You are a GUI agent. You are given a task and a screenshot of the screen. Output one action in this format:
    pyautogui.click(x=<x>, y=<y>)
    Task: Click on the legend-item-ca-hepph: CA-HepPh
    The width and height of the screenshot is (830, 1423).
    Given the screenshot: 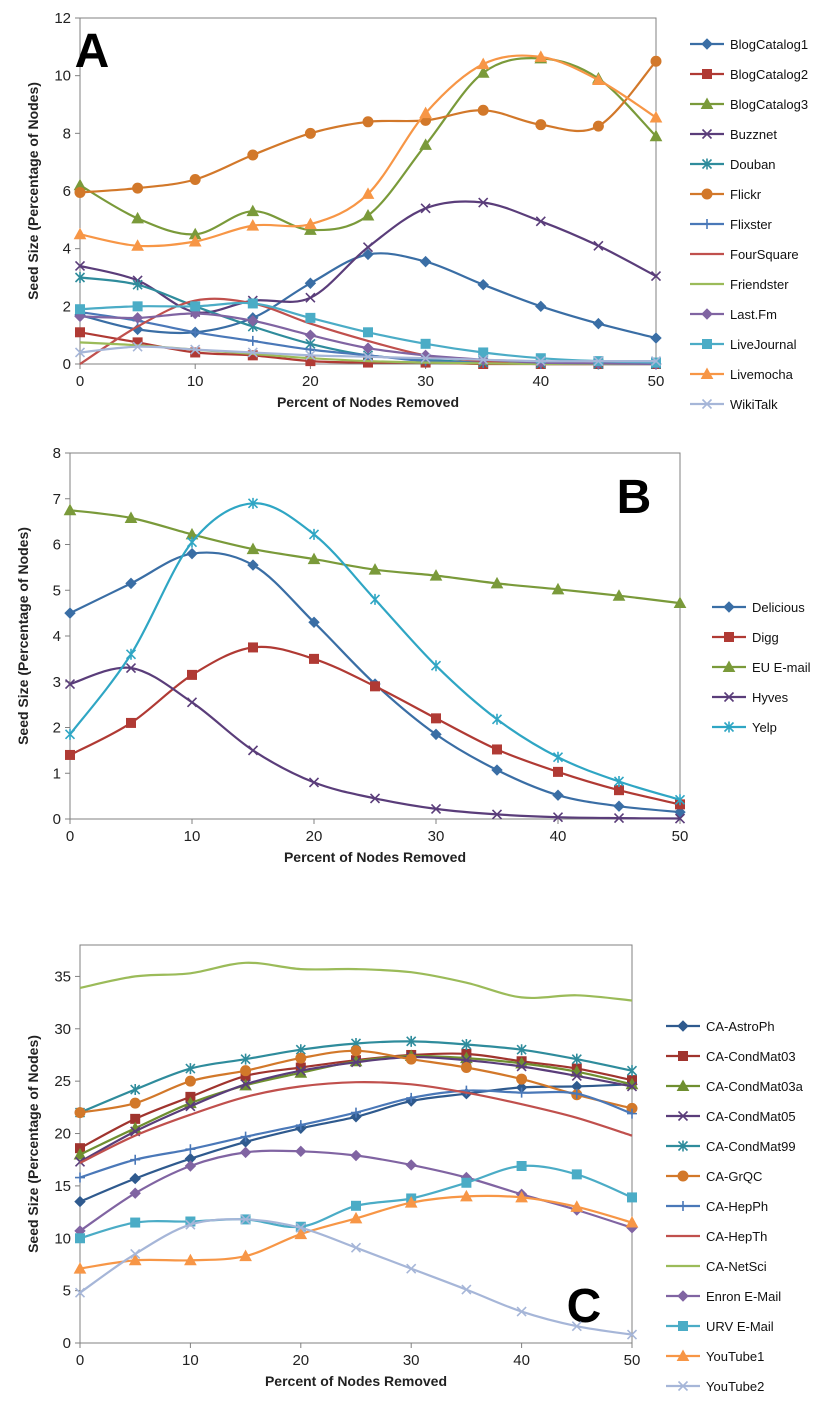 What is the action you would take?
    pyautogui.click(x=717, y=1206)
    